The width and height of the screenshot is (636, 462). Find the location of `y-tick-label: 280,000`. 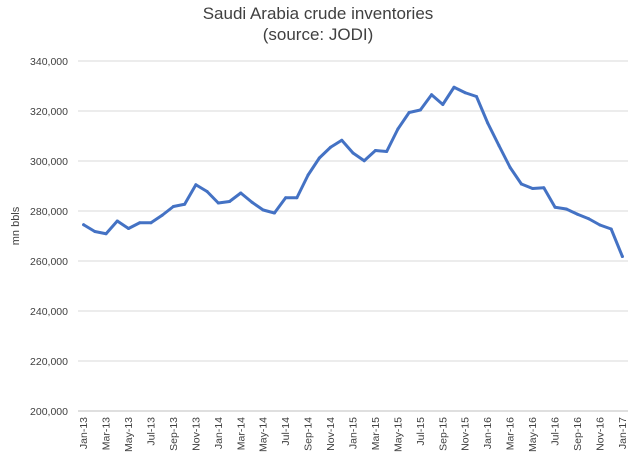

y-tick-label: 280,000 is located at coordinates (49, 212).